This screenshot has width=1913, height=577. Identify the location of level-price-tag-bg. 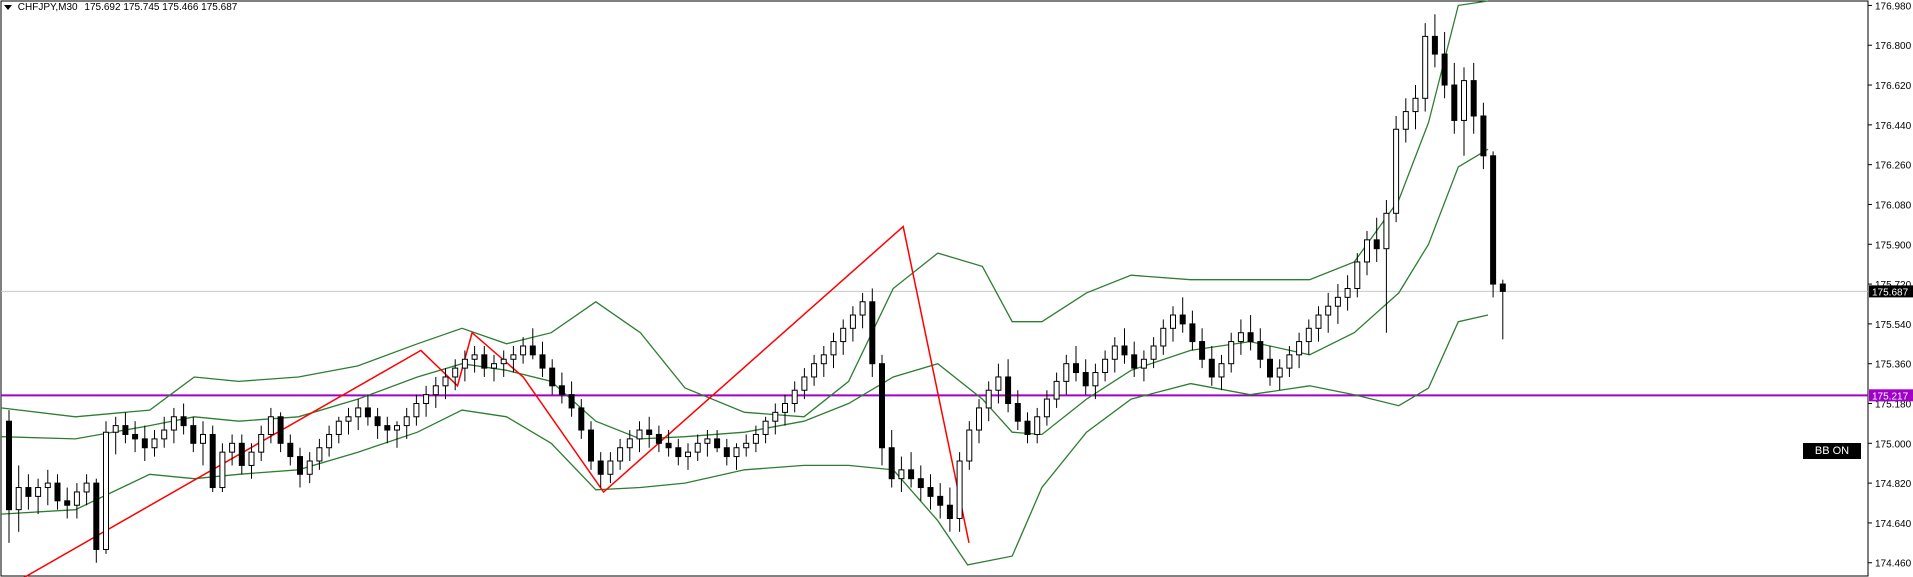
(1891, 395).